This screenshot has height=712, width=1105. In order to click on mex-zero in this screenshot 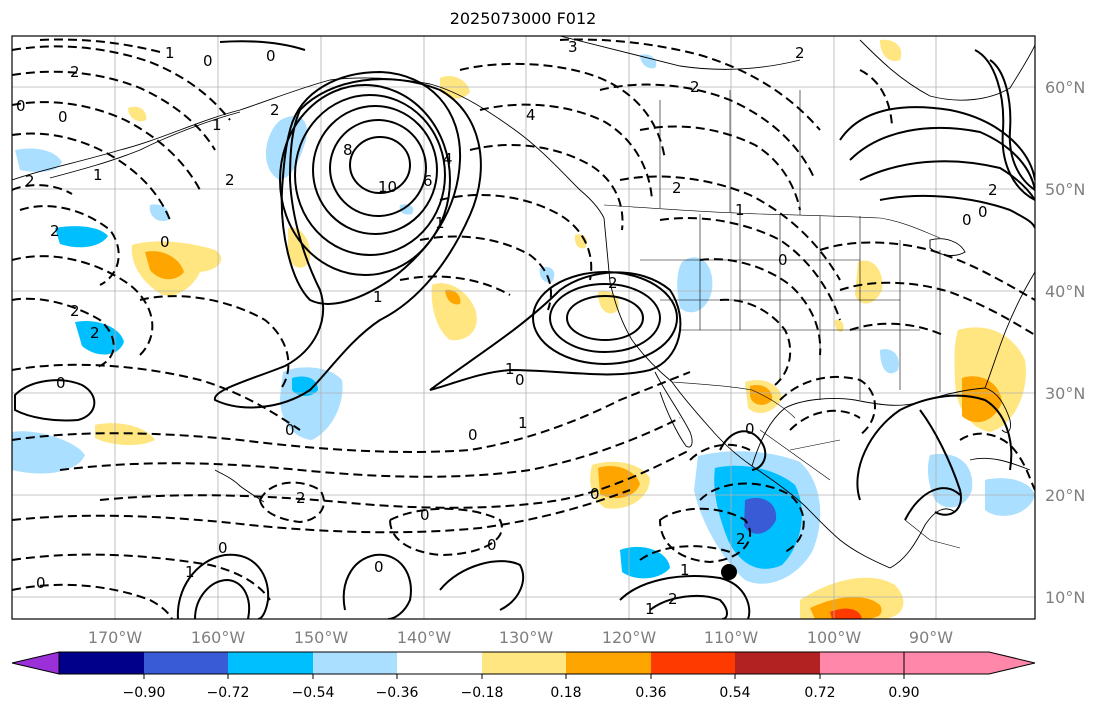, I will do `click(743, 450)`.